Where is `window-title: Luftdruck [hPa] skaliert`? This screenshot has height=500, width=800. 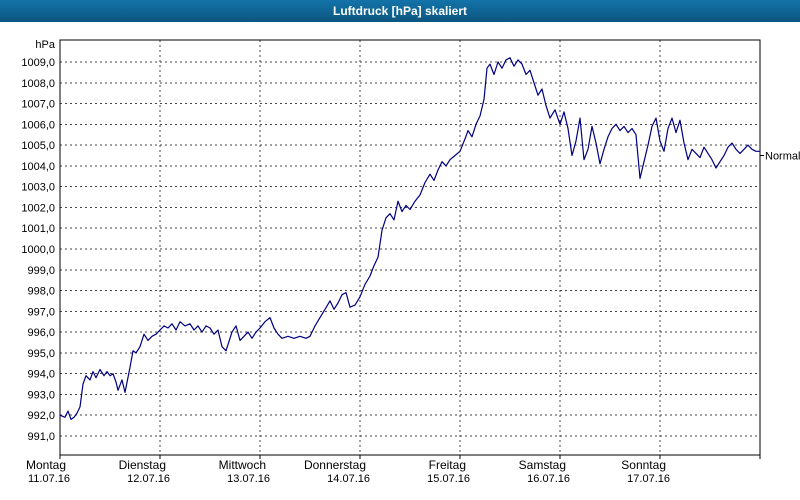 window-title: Luftdruck [hPa] skaliert is located at coordinates (400, 11).